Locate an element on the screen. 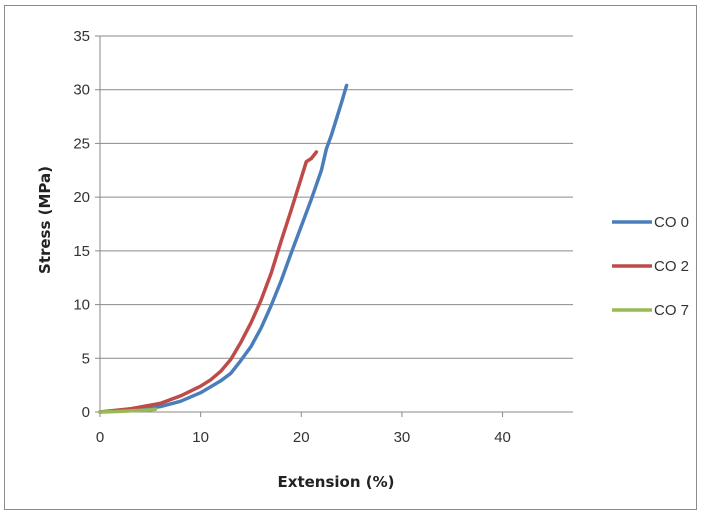 The image size is (703, 516). y-tick-labels: 0 5 10 15 20 25 30 35 is located at coordinates (81, 224).